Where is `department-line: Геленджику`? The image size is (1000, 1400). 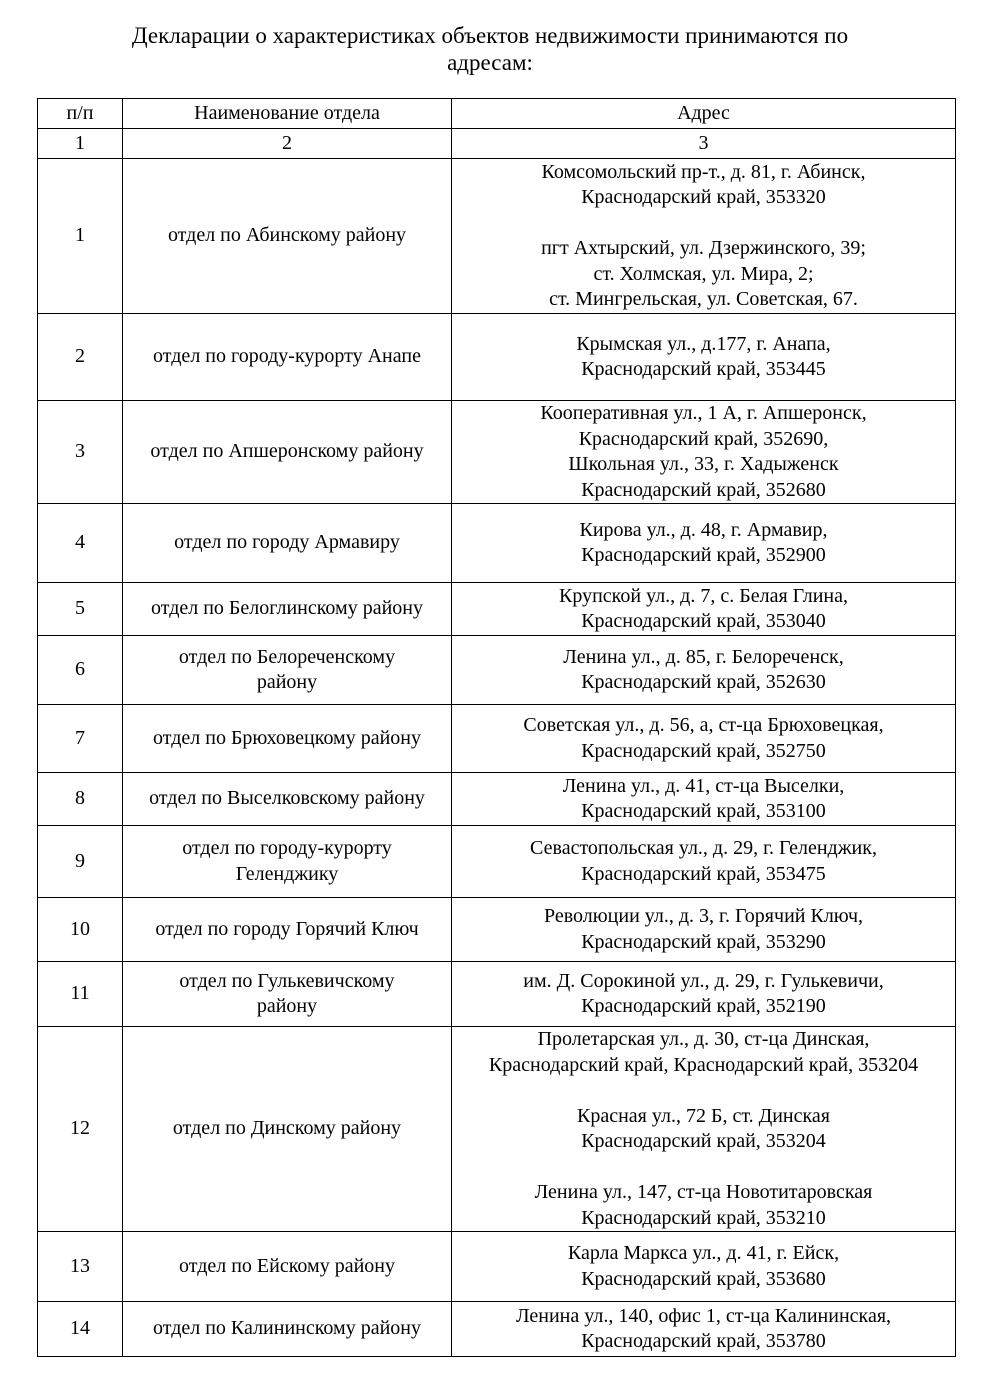 department-line: Геленджику is located at coordinates (287, 873).